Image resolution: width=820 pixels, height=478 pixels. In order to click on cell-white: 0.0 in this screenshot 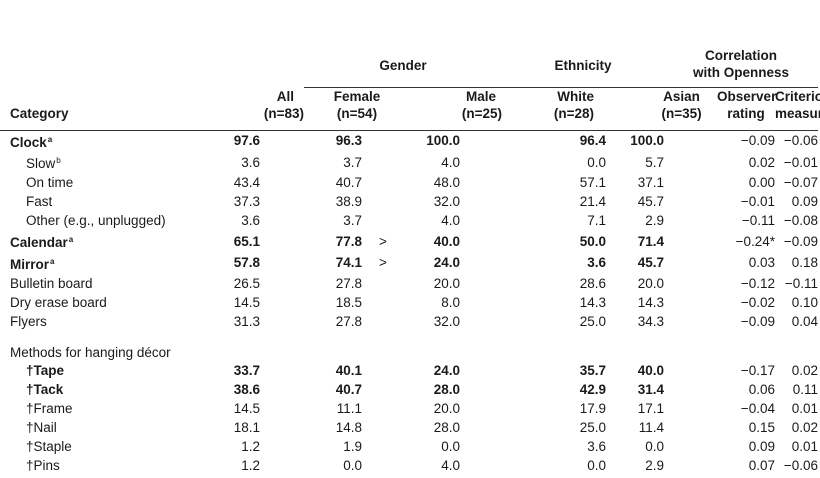, I will do `click(597, 465)`.